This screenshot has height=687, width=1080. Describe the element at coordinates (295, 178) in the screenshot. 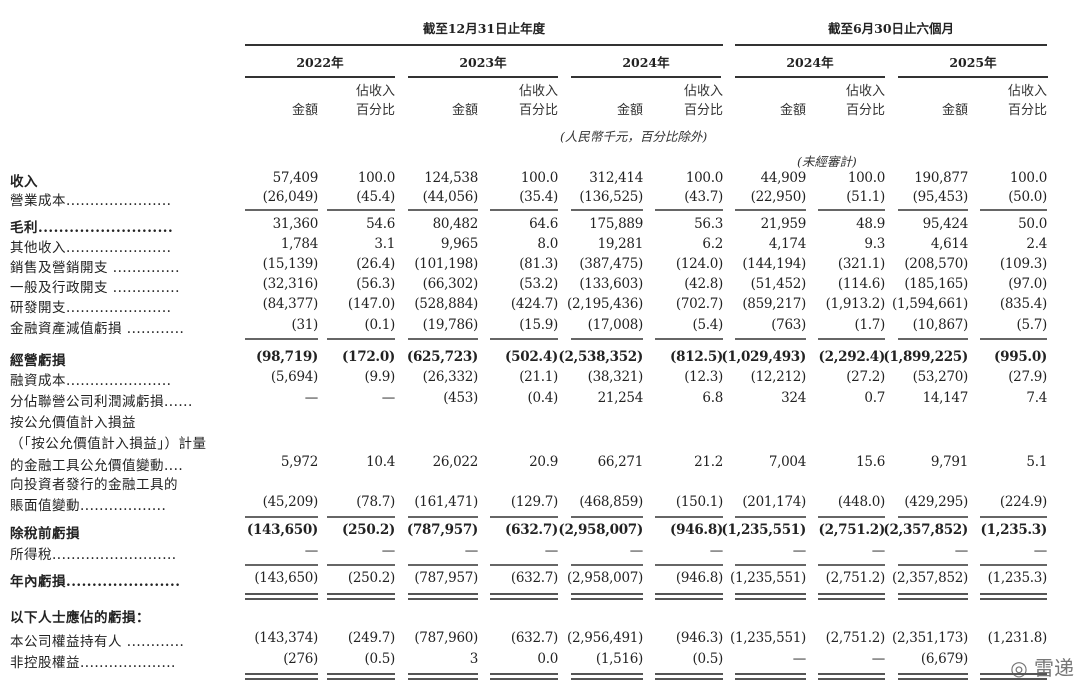

I see `table-cell: 57,409` at that location.